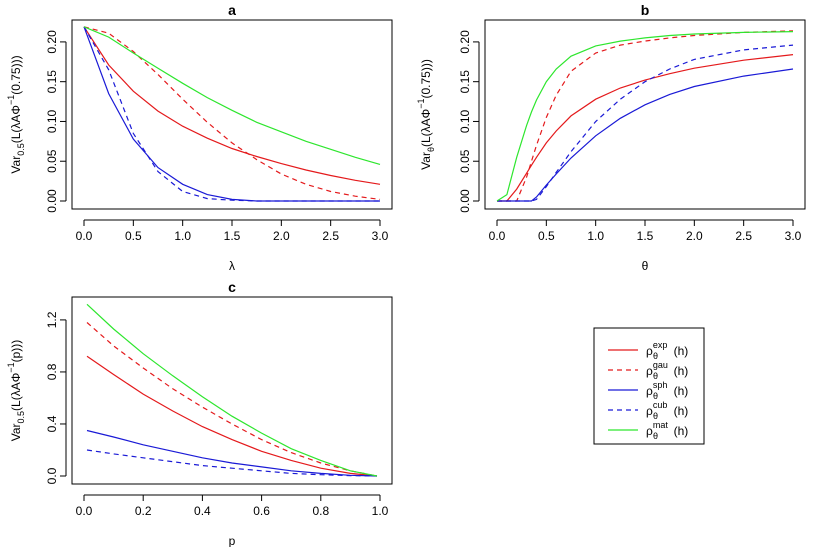  Describe the element at coordinates (16, 391) in the screenshot. I see `y-axis-label: Var0.5(L(λAΦ−1(p)))` at that location.